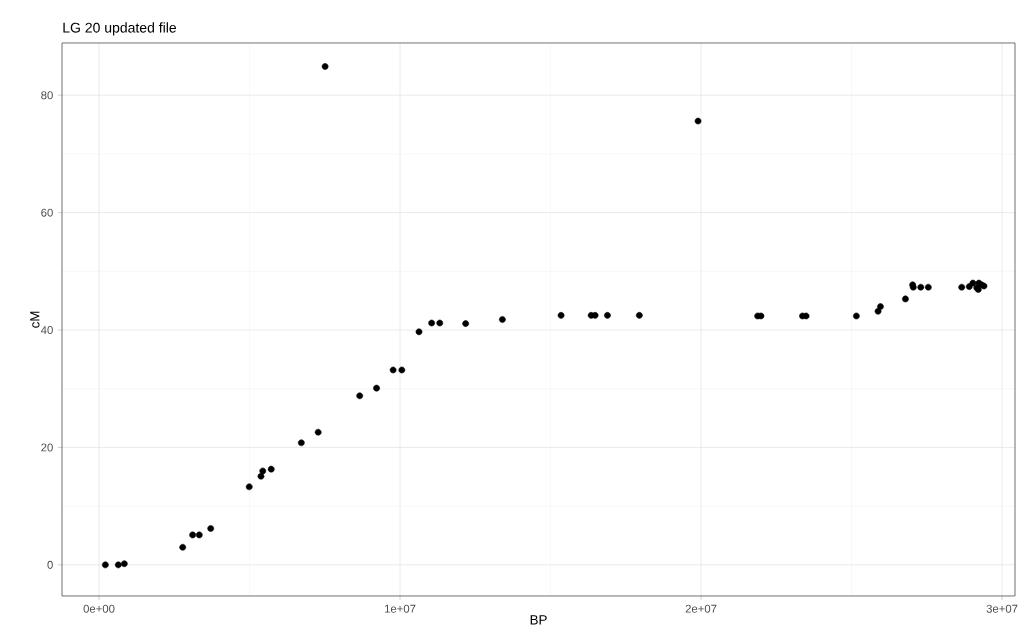 Image resolution: width=1029 pixels, height=641 pixels. Describe the element at coordinates (47, 447) in the screenshot. I see `y-tick-label: 20` at that location.